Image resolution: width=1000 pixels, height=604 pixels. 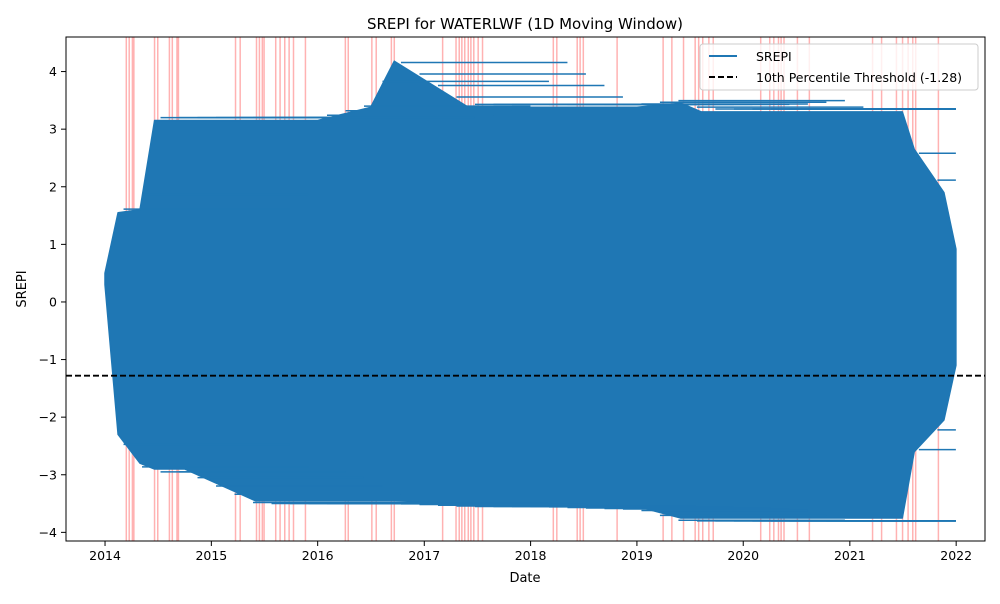 I want to click on y-axis: −4 −3 −2 −1 0 1 2 3 4, so click(x=52, y=302).